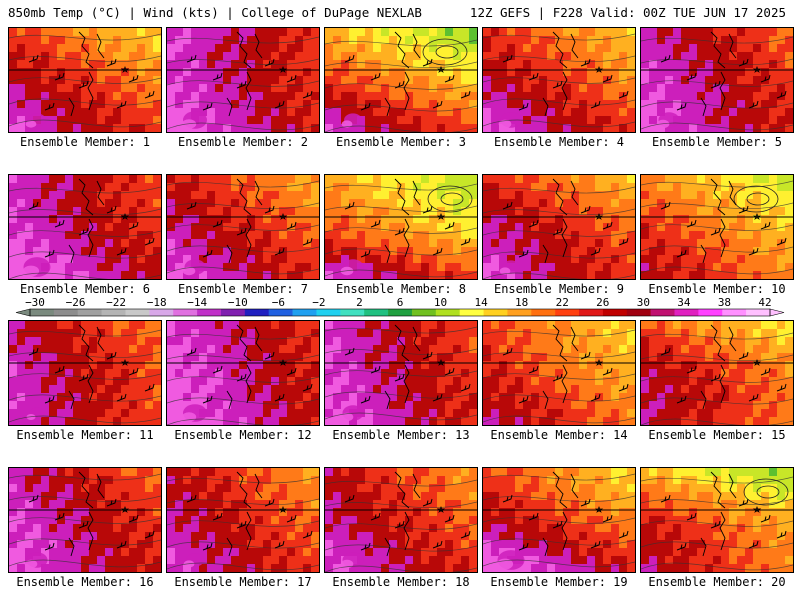 This screenshot has height=600, width=800. What do you see at coordinates (243, 435) in the screenshot?
I see `ensemble-member-label: Ensemble Member: 12` at bounding box center [243, 435].